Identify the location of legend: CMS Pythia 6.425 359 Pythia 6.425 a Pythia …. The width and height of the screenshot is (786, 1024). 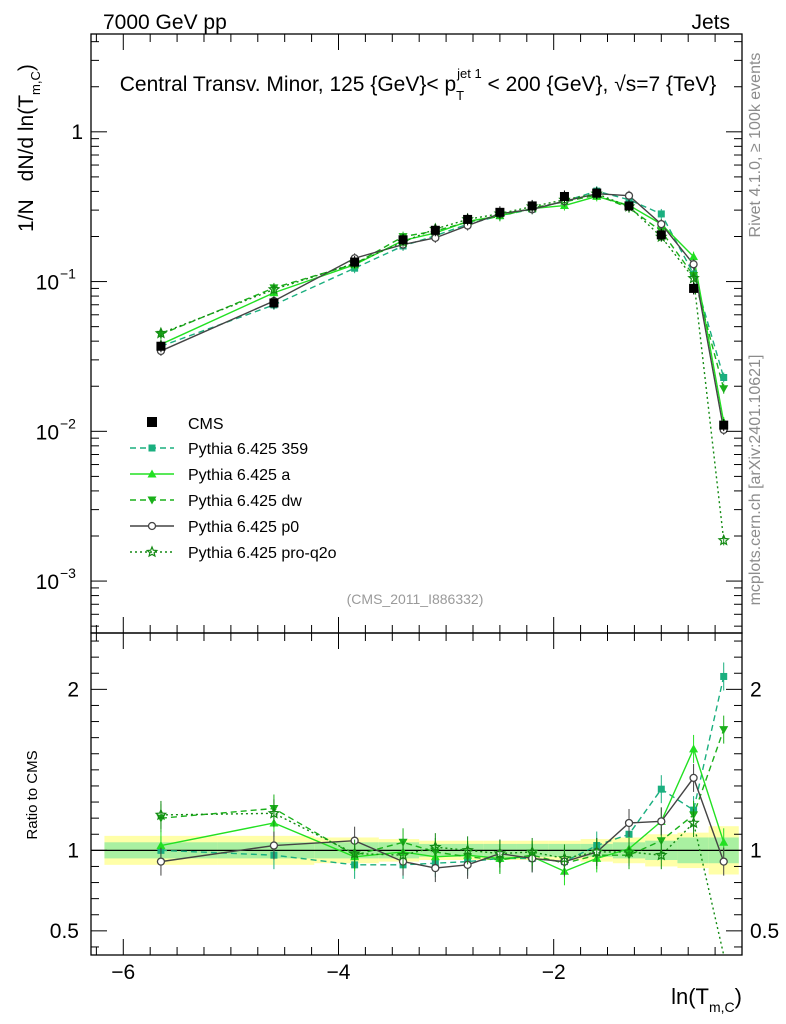
(233, 489).